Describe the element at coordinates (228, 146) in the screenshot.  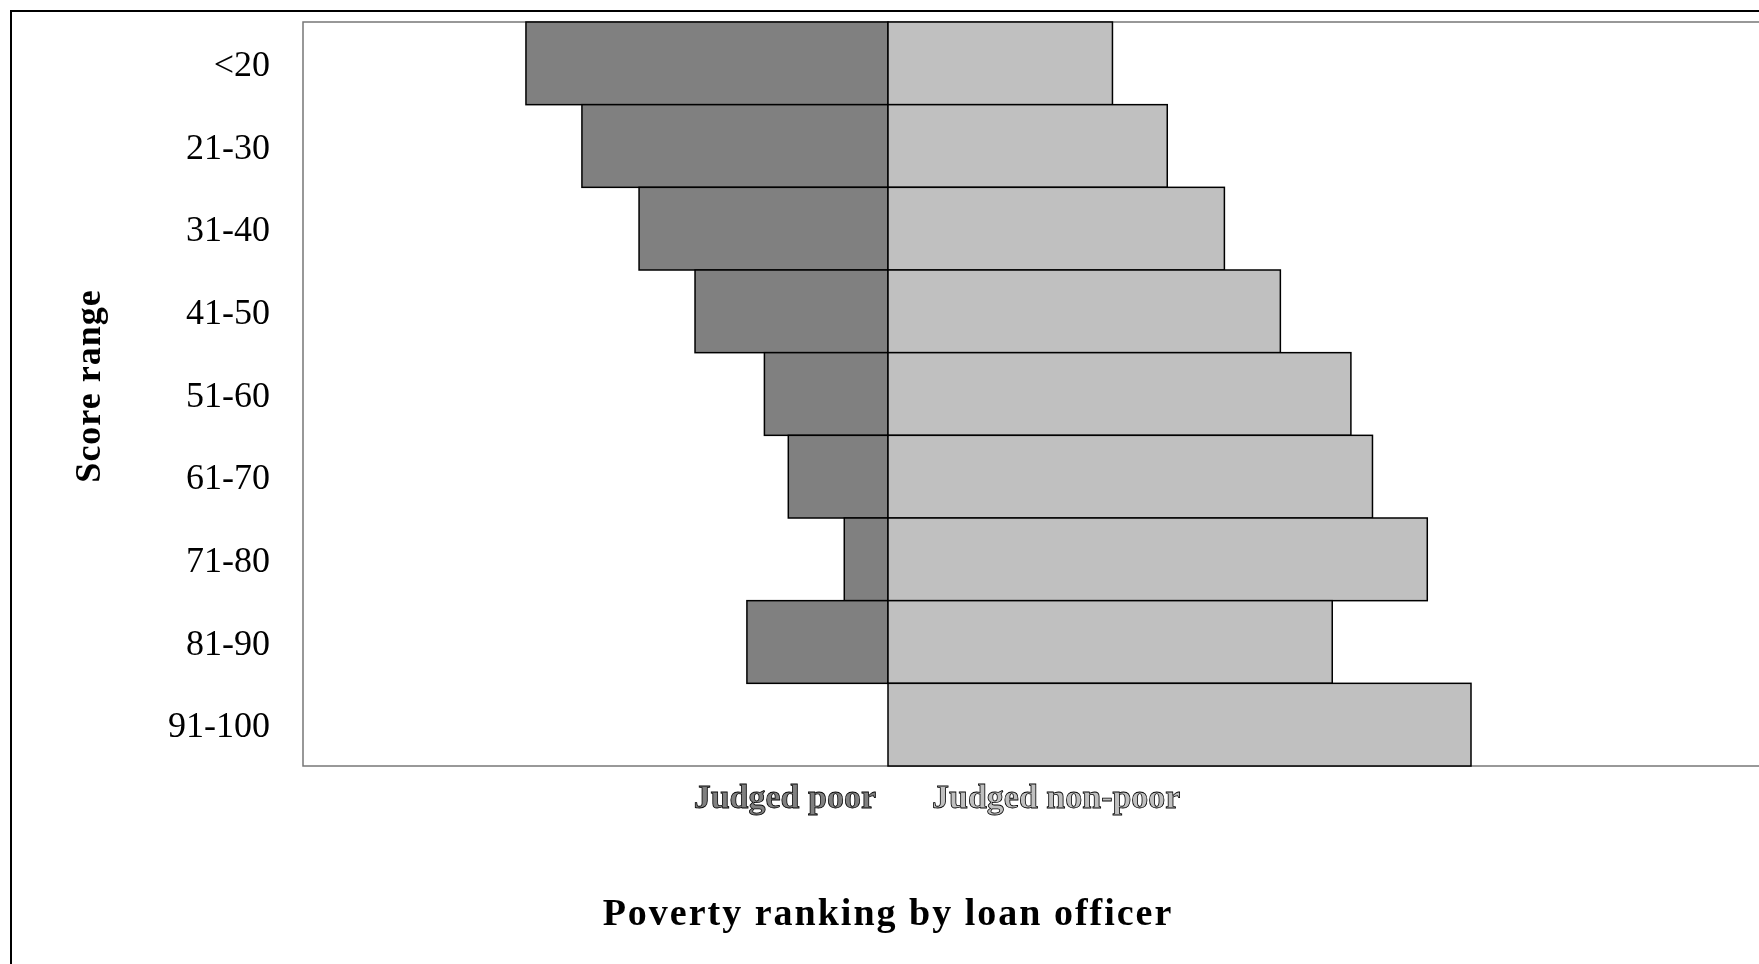
I see `y-tick-label: 21-30` at that location.